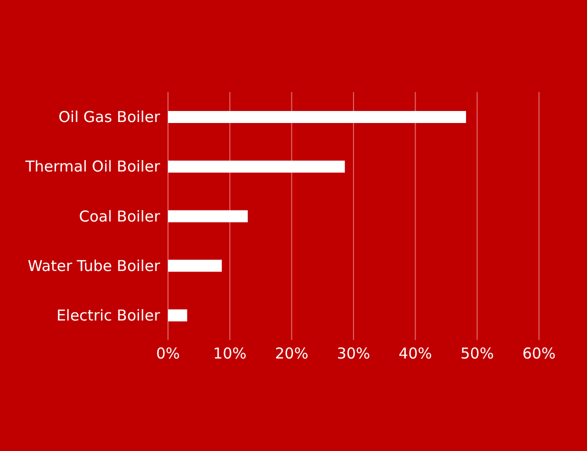 The width and height of the screenshot is (587, 451). What do you see at coordinates (108, 315) in the screenshot?
I see `y-tick-label: Electric Boiler` at bounding box center [108, 315].